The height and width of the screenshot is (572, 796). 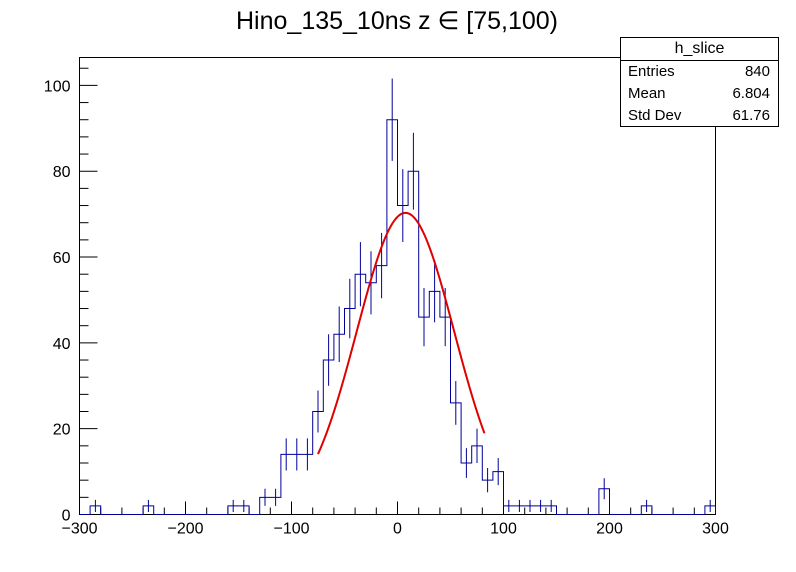 I want to click on stats-row-stddev: Std Dev 61.76, so click(x=699, y=116).